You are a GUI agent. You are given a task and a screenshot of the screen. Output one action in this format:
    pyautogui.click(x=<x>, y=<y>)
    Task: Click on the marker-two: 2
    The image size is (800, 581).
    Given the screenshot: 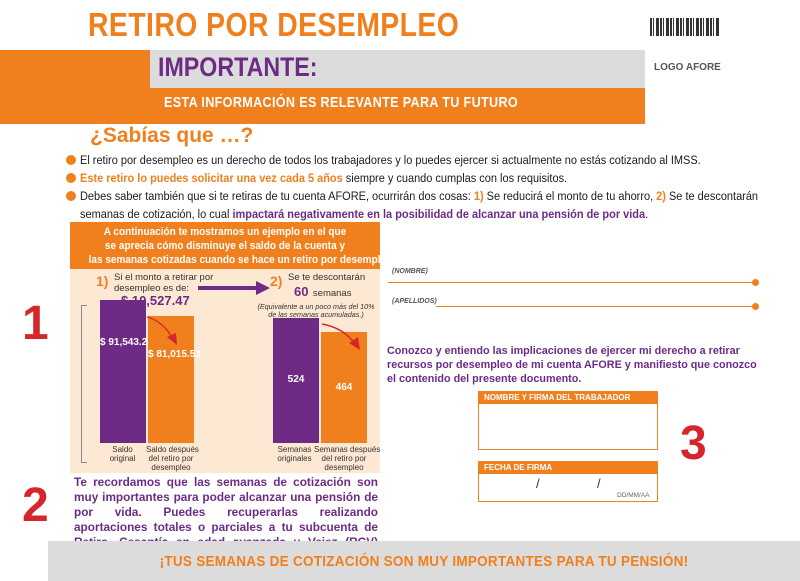 What is the action you would take?
    pyautogui.click(x=35, y=505)
    